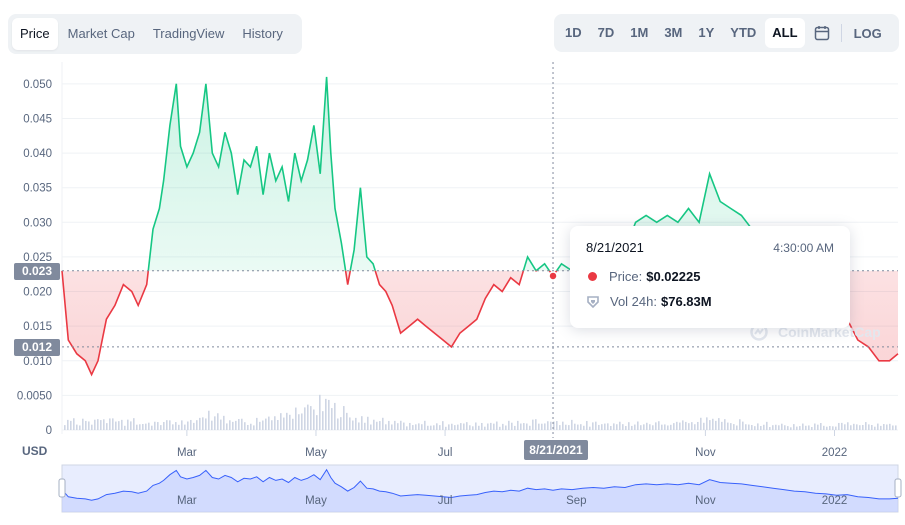  I want to click on y-tick-label: 0.010, so click(37, 362).